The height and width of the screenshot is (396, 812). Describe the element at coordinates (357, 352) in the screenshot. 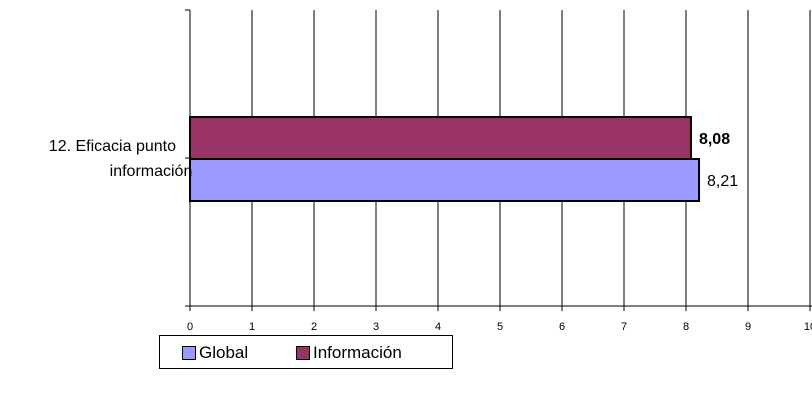

I see `legend-label-informacion: Información` at that location.